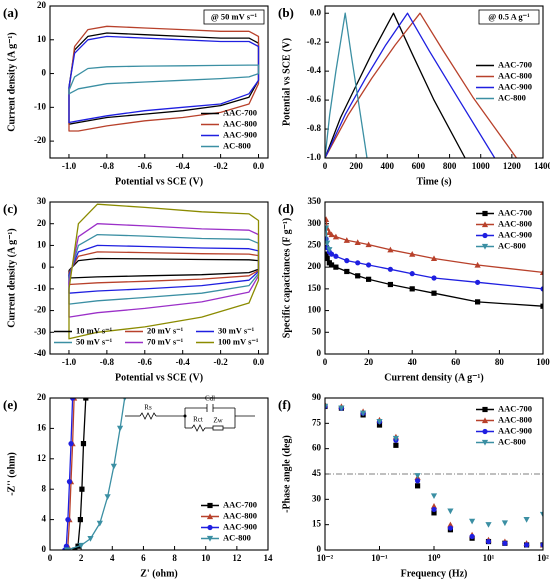  What do you see at coordinates (325, 558) in the screenshot?
I see `x-tick-label: 10⁻²` at bounding box center [325, 558].